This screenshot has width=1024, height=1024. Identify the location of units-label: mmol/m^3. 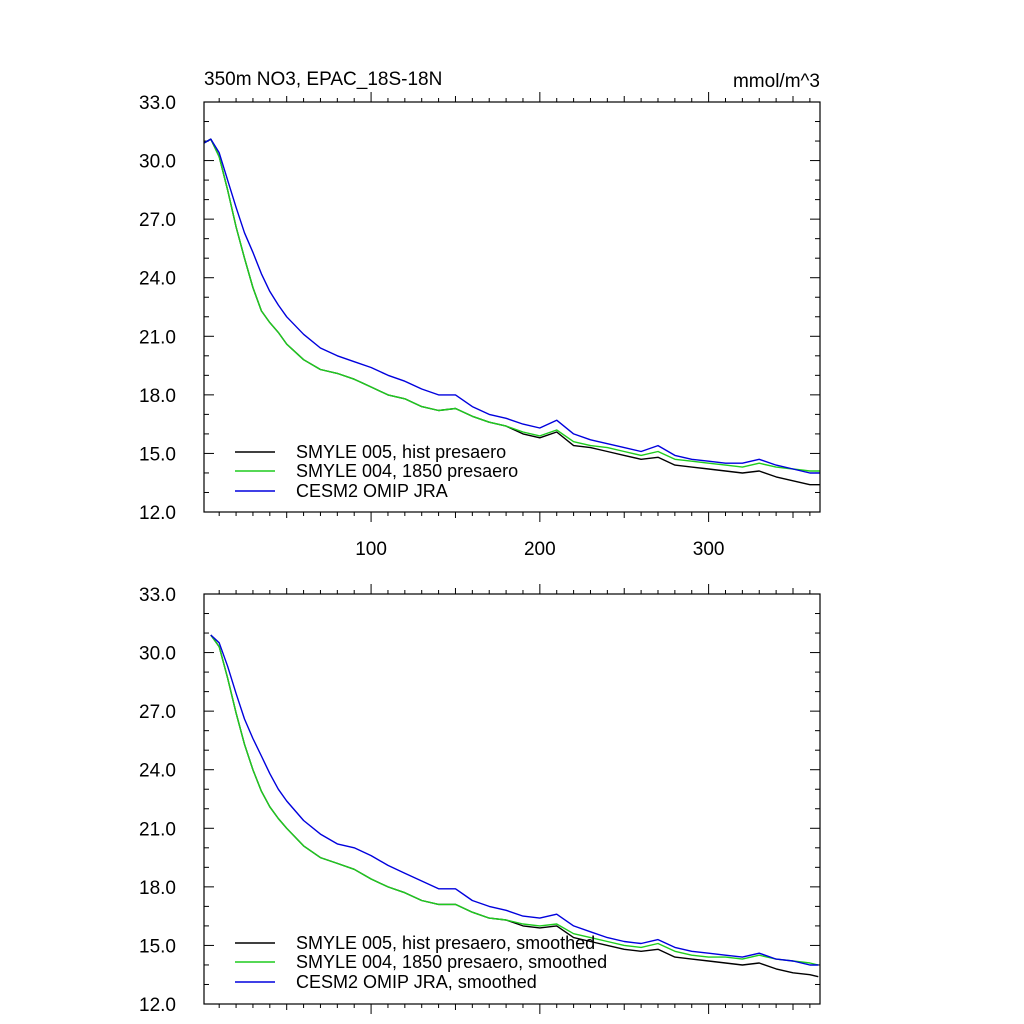
(776, 81).